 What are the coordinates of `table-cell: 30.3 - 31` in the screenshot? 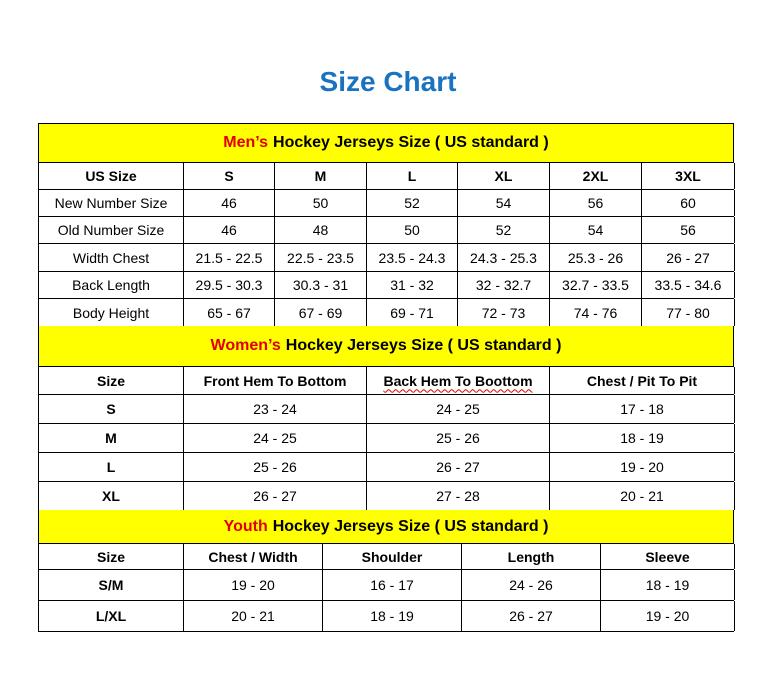 It's located at (321, 285).